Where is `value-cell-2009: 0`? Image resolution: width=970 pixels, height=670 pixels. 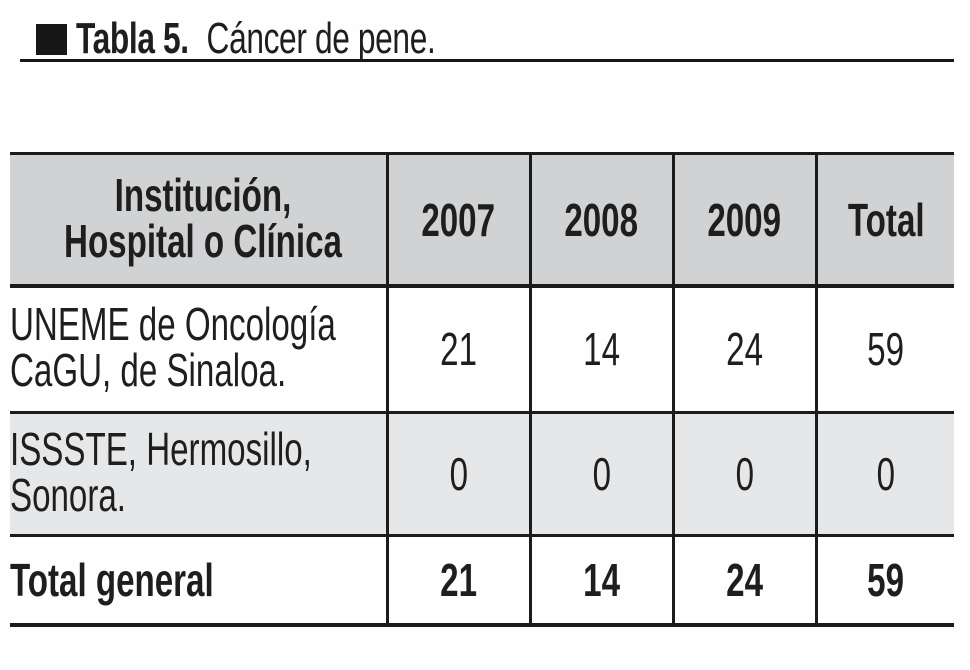 value-cell-2009: 0 is located at coordinates (743, 474).